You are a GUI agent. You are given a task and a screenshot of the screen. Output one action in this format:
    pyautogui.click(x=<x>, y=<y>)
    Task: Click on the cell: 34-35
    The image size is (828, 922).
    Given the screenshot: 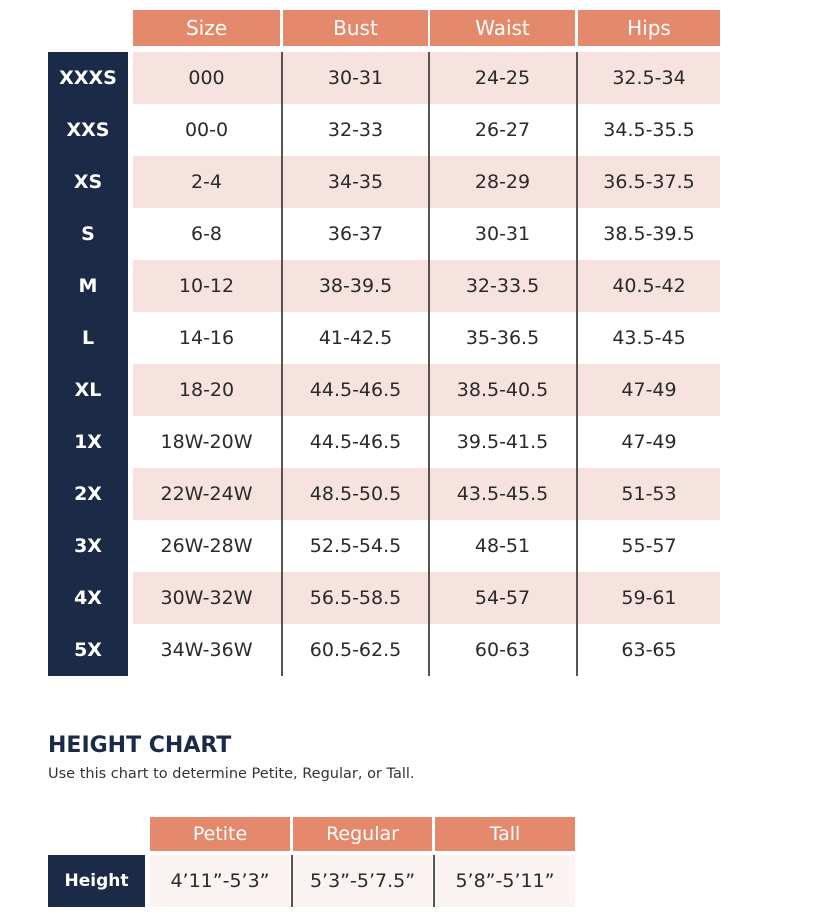 What is the action you would take?
    pyautogui.click(x=355, y=182)
    